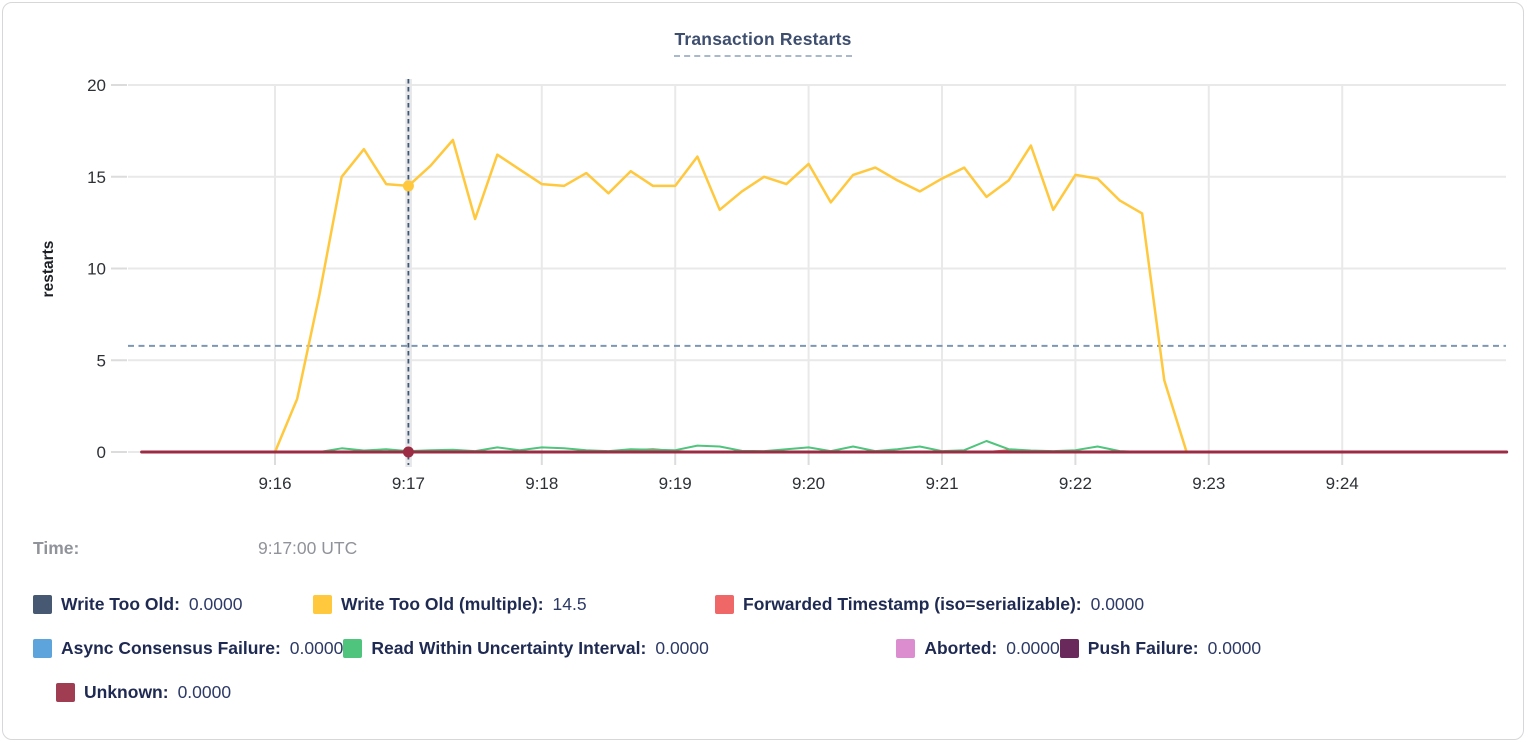 The width and height of the screenshot is (1528, 744). I want to click on legend-label: Async Consensus Failure:, so click(171, 648).